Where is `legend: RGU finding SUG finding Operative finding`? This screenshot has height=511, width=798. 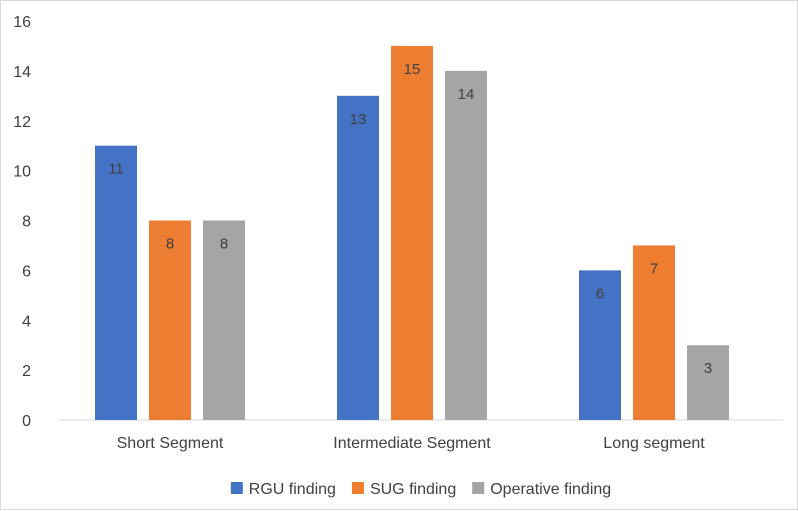 legend: RGU finding SUG finding Operative finding is located at coordinates (420, 489).